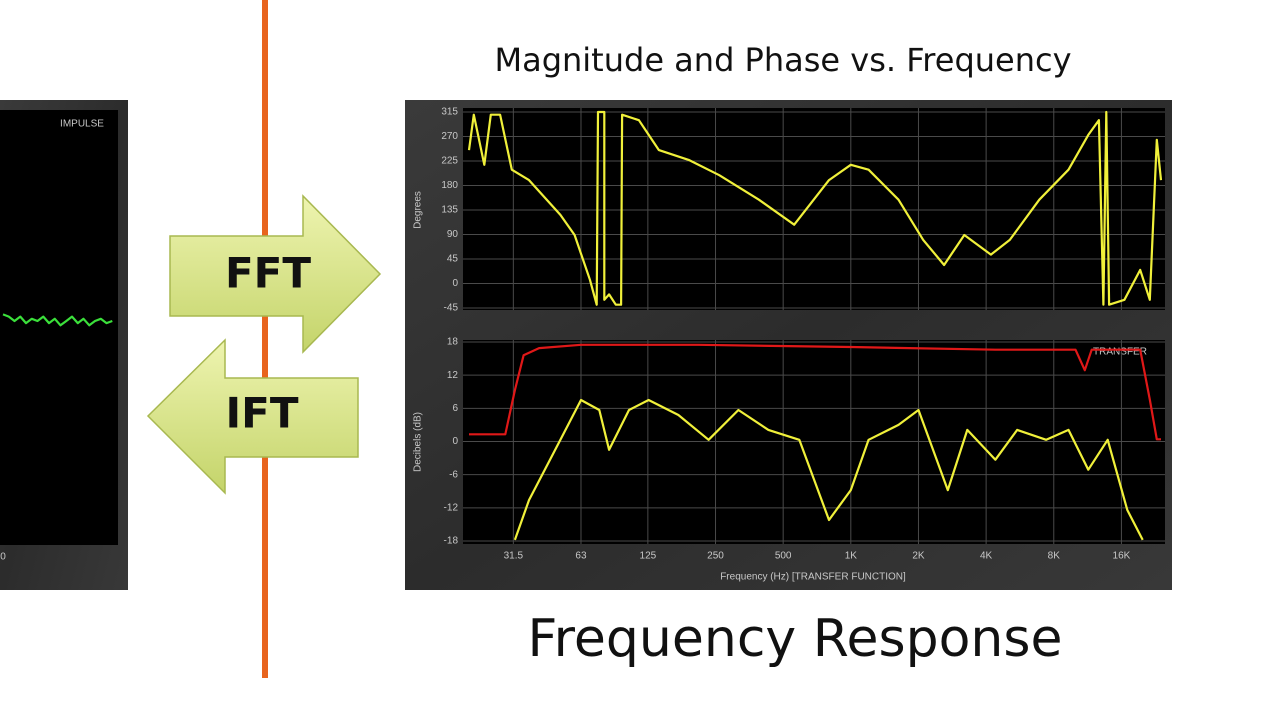 The width and height of the screenshot is (1280, 724). What do you see at coordinates (453, 375) in the screenshot?
I see `y-tick-label: 12` at bounding box center [453, 375].